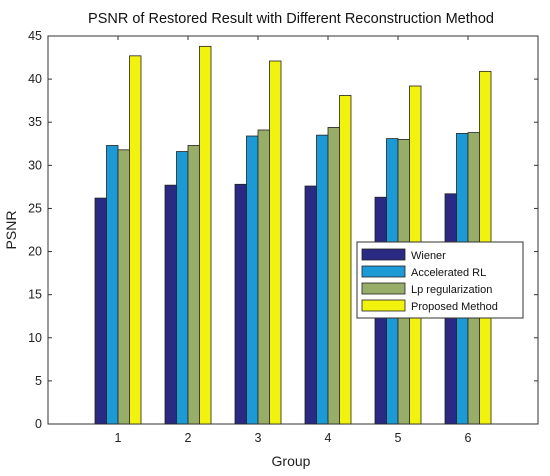 This screenshot has width=550, height=476. What do you see at coordinates (35, 338) in the screenshot?
I see `y-tick-label: 10` at bounding box center [35, 338].